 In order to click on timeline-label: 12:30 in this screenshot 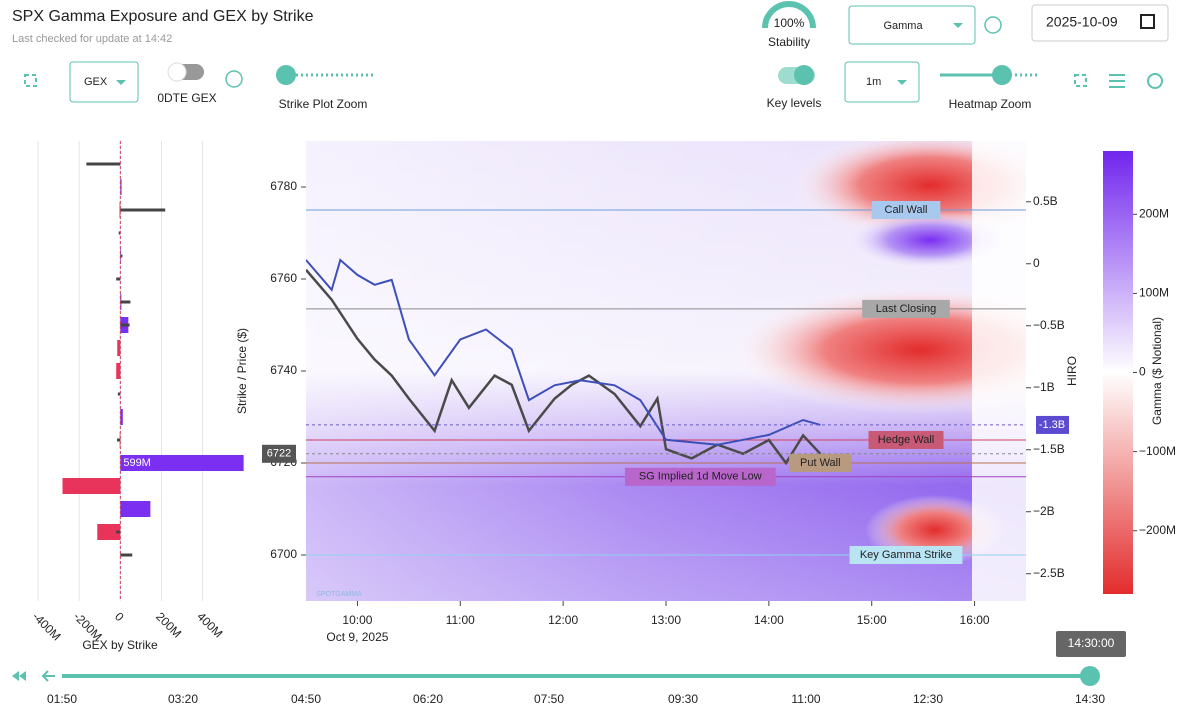, I will do `click(928, 699)`.